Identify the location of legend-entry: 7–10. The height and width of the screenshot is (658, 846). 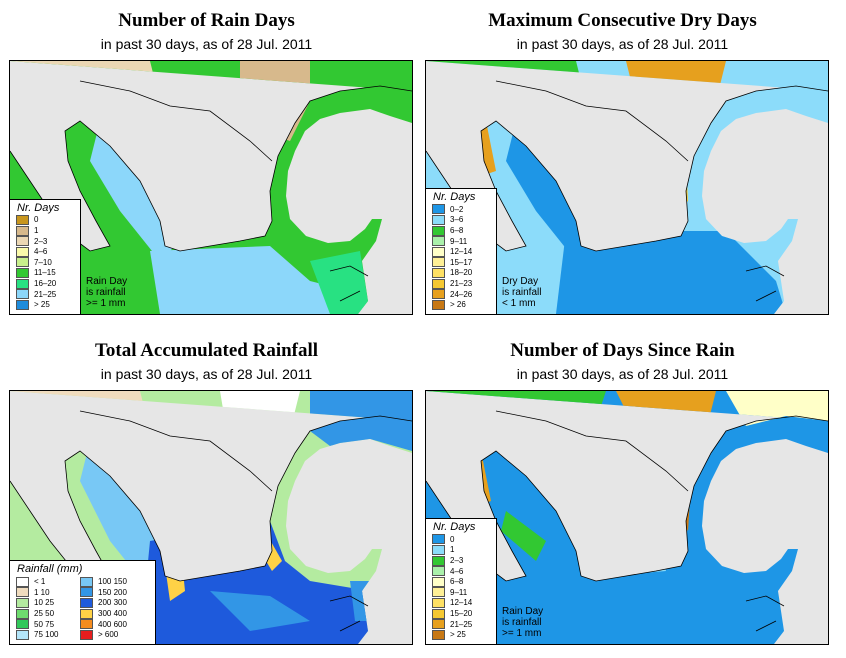
(45, 262).